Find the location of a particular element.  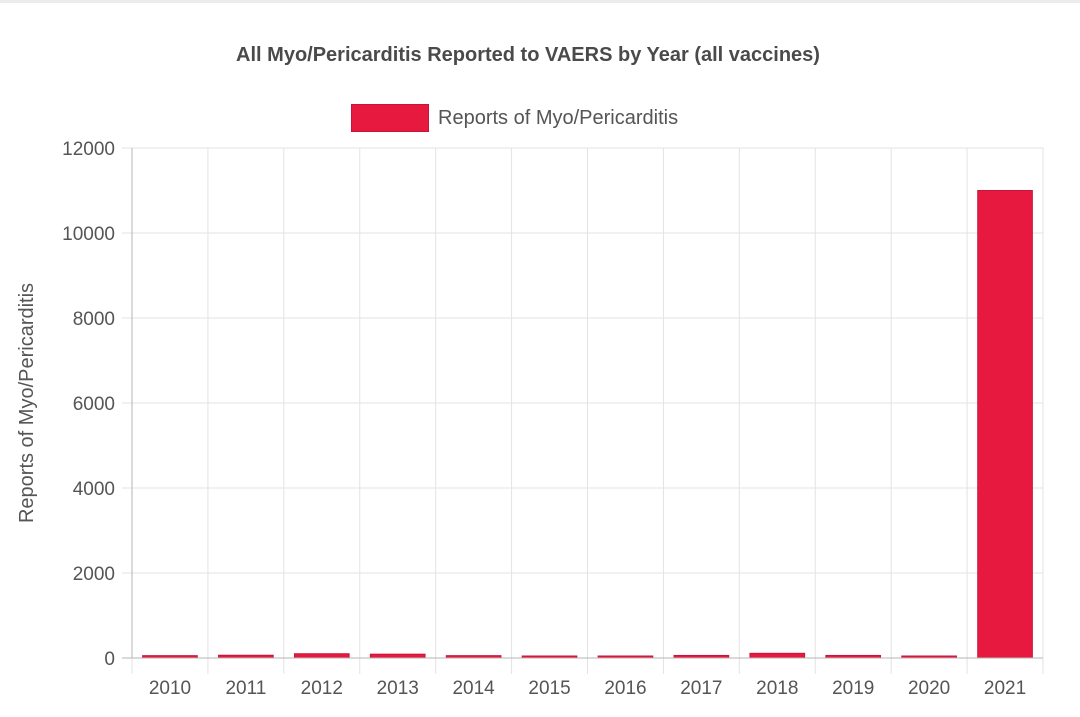

x-tick-label: 2016 is located at coordinates (625, 688).